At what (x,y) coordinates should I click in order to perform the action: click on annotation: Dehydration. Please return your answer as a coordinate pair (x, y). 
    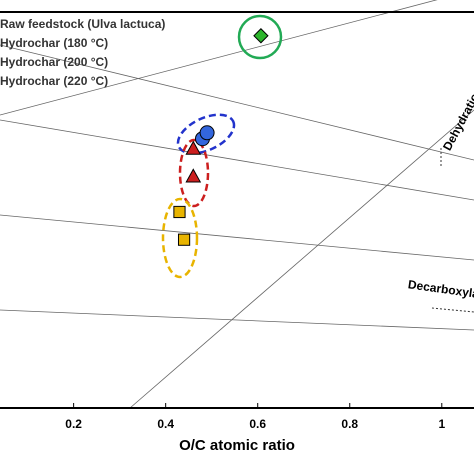
    Looking at the image, I should click on (457, 119).